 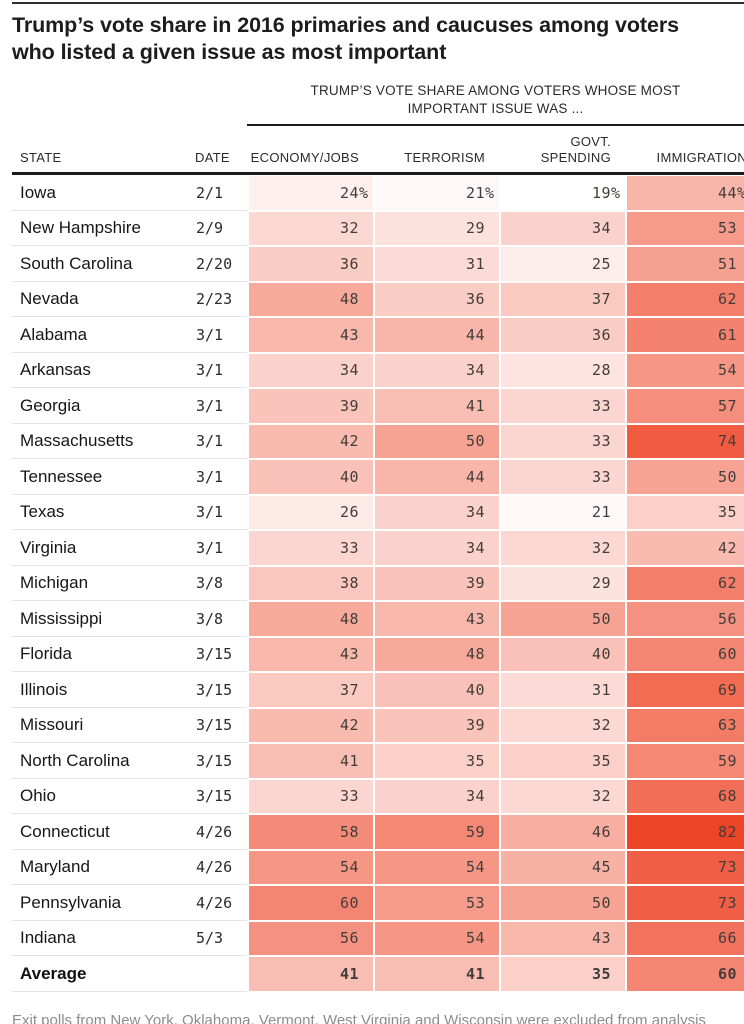 What do you see at coordinates (310, 150) in the screenshot?
I see `column-header-economy-jobs: ECONOMY/JOBS` at bounding box center [310, 150].